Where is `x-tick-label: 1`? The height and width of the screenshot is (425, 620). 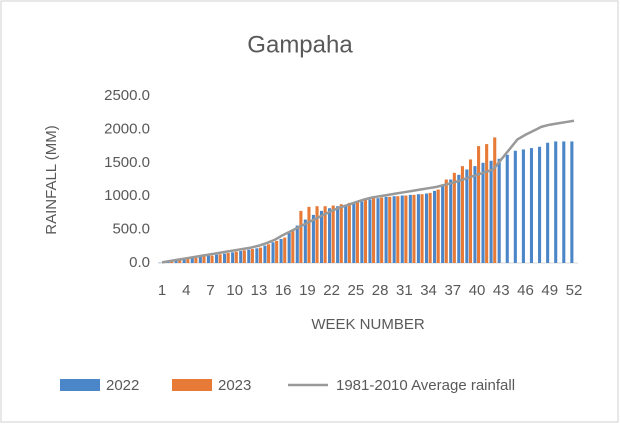 x-tick-label: 1 is located at coordinates (162, 290).